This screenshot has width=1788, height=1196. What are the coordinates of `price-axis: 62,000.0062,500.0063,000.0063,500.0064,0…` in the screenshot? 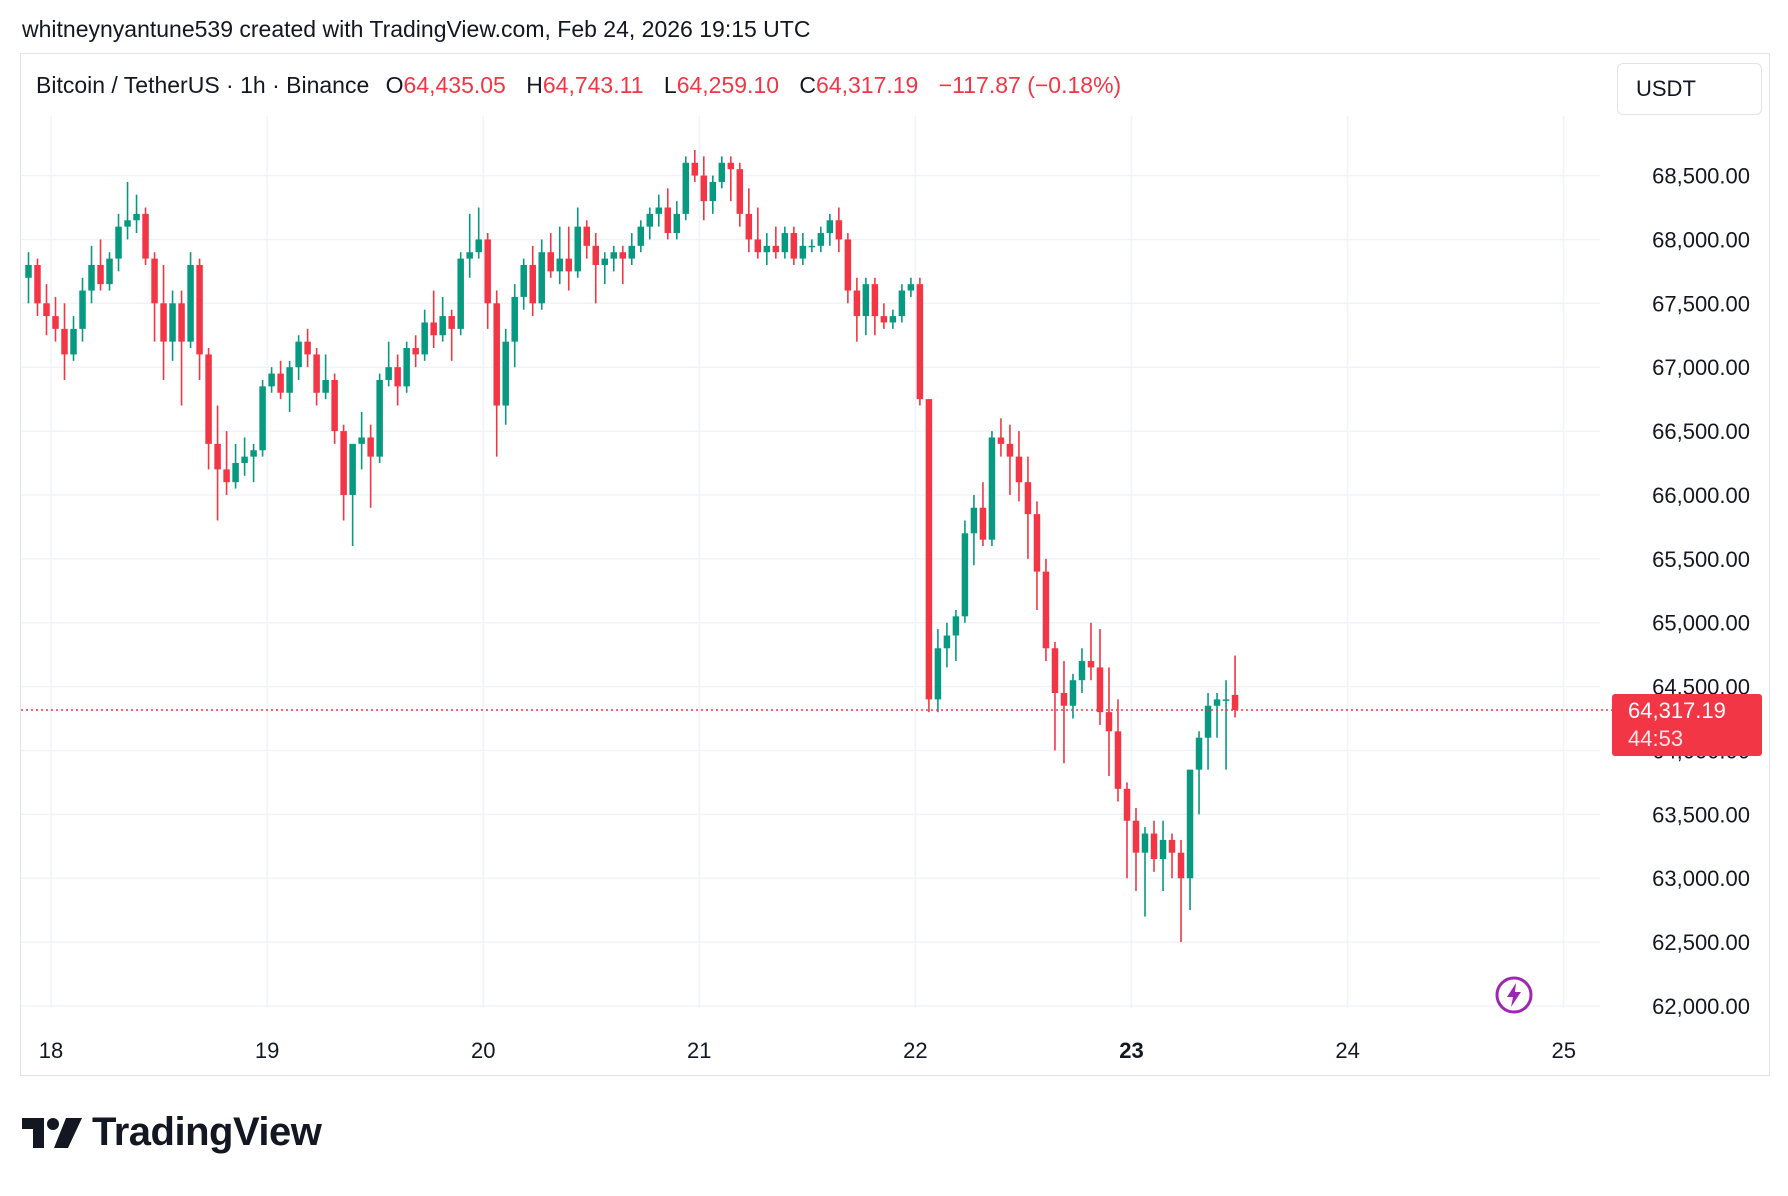 It's located at (1701, 591).